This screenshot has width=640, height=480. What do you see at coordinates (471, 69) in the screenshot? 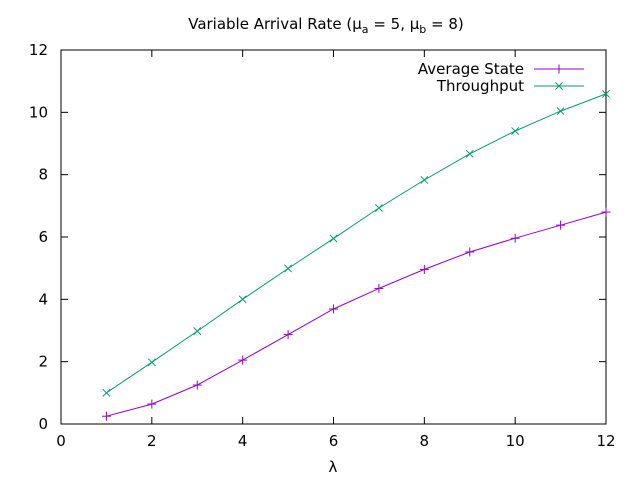
I see `legend-label-average-state: Average State` at bounding box center [471, 69].